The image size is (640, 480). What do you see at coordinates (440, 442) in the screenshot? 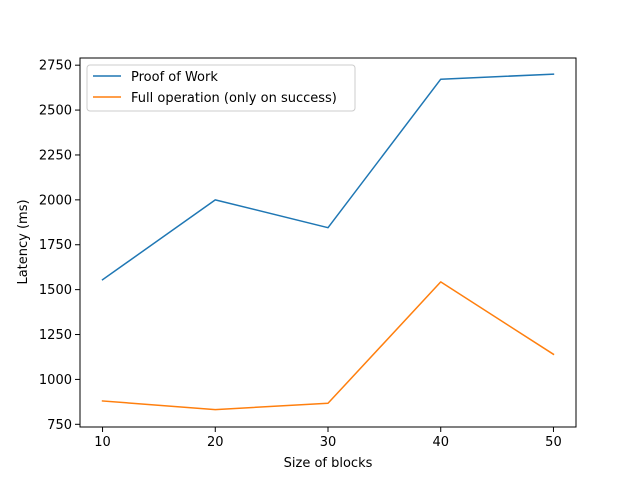
I see `x-tick-label: 40` at bounding box center [440, 442].